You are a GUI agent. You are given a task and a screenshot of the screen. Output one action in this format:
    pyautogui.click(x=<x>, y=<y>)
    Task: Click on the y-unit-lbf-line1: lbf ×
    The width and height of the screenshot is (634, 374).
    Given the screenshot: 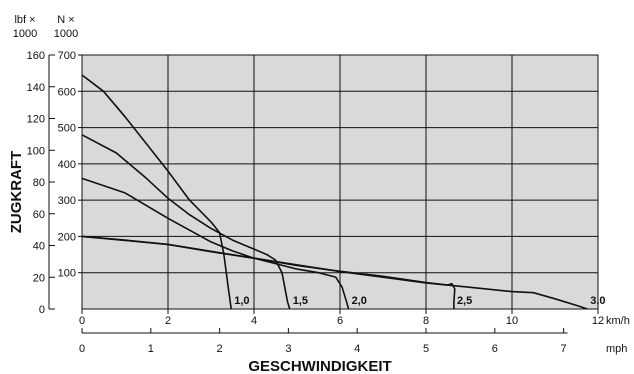 What is the action you would take?
    pyautogui.click(x=24, y=20)
    